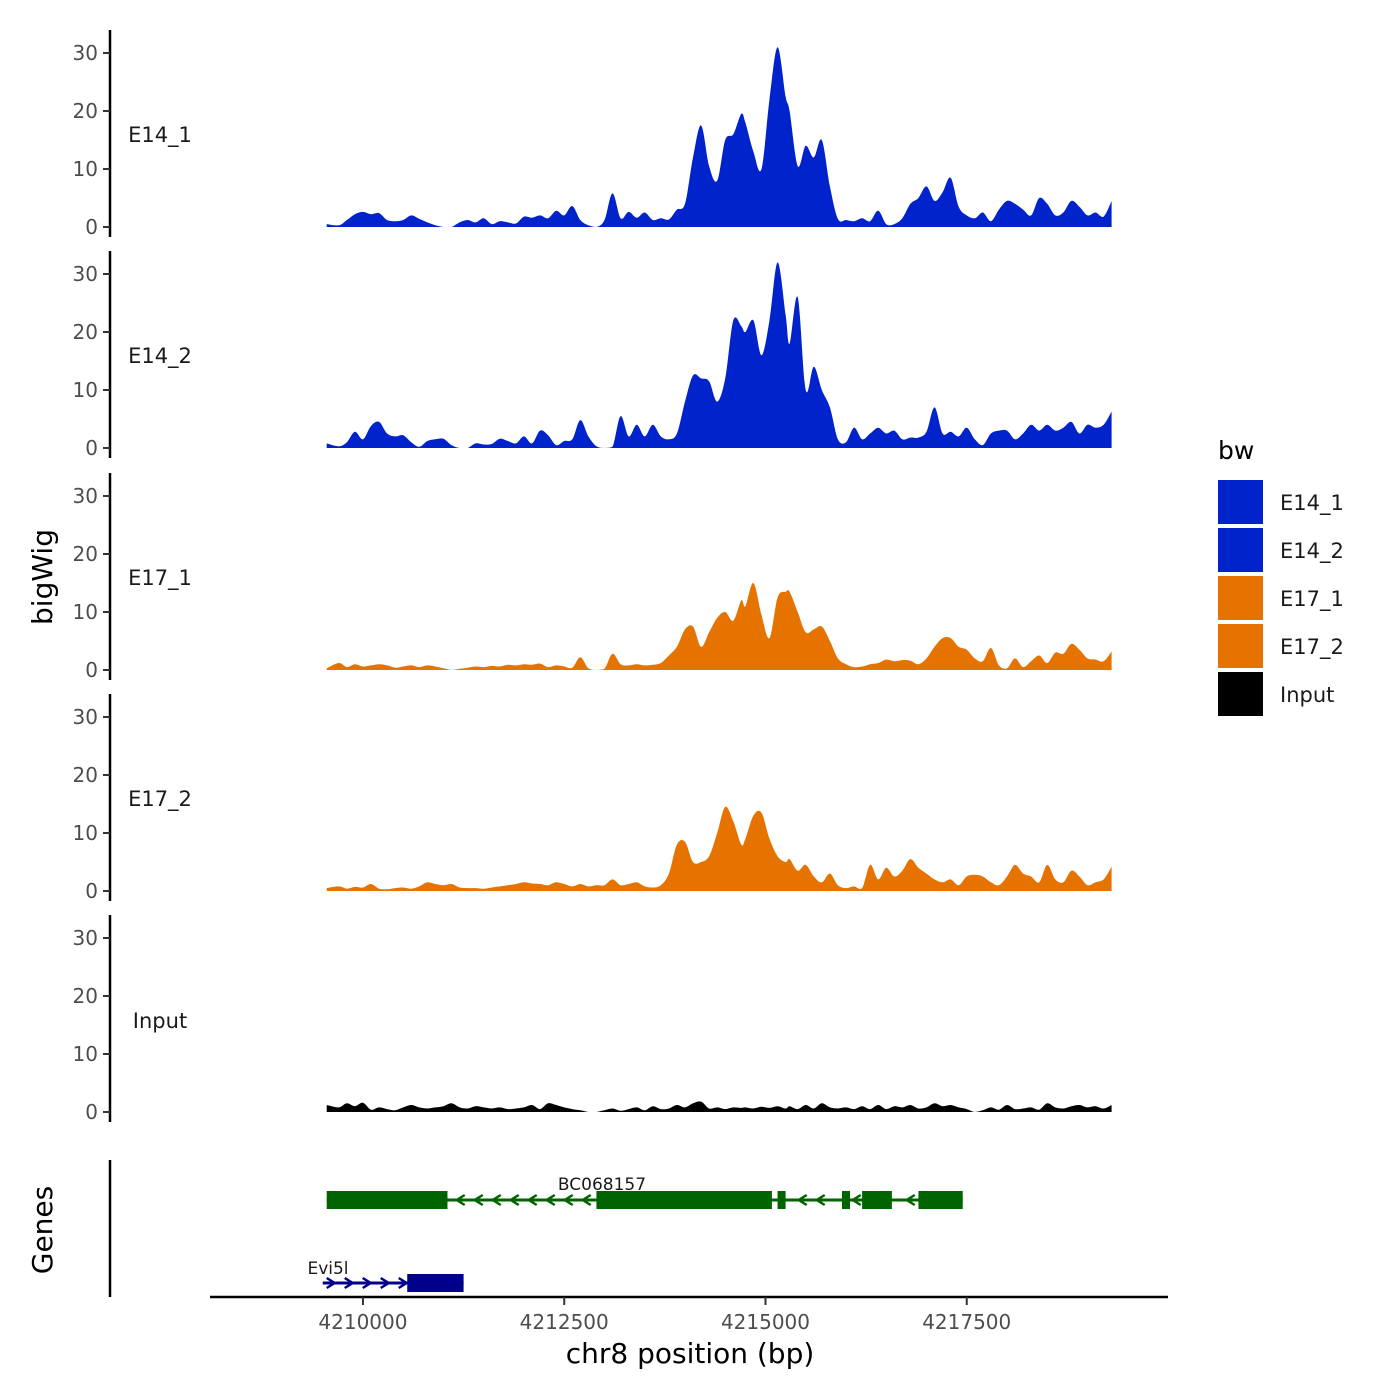 The height and width of the screenshot is (1400, 1400). What do you see at coordinates (765, 1322) in the screenshot?
I see `x-tick-label: 4215000` at bounding box center [765, 1322].